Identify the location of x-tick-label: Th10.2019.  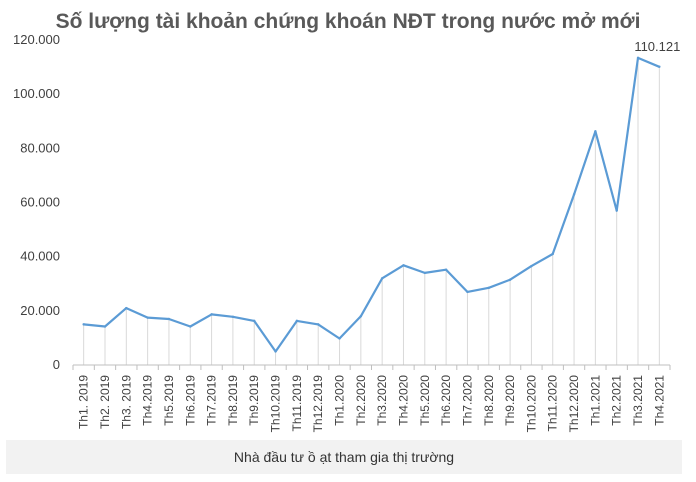
(276, 404).